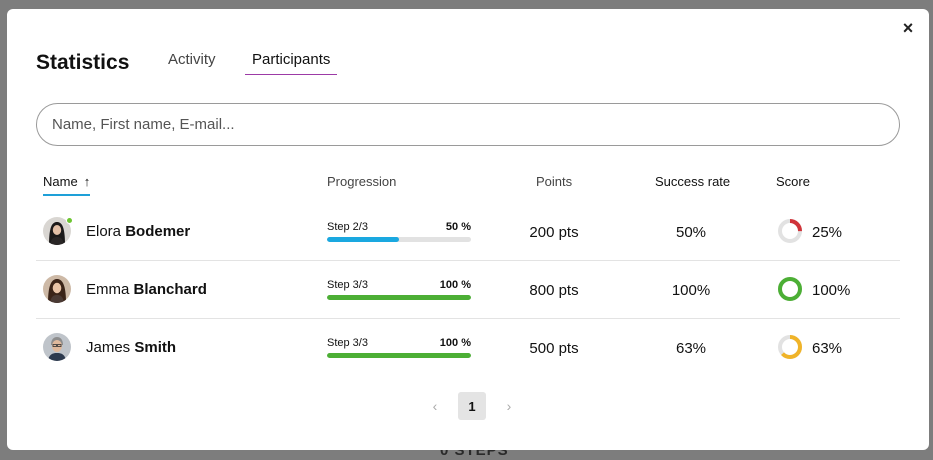 Image resolution: width=933 pixels, height=460 pixels. I want to click on success-rate-value: 63%, so click(691, 348).